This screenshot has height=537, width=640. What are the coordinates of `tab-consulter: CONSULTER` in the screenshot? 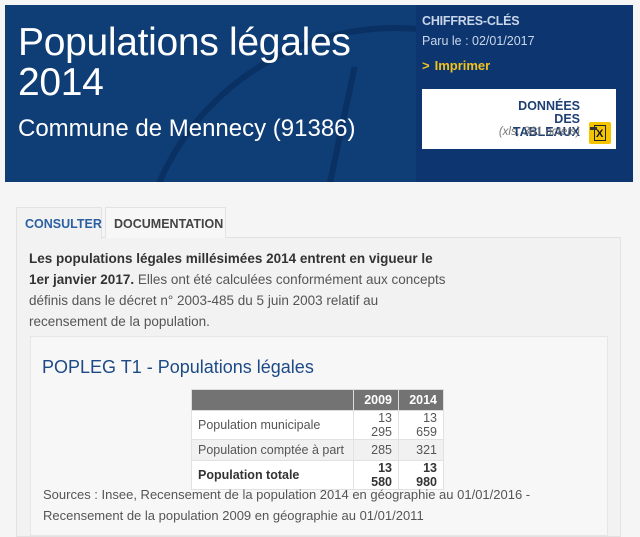 It's located at (59, 223).